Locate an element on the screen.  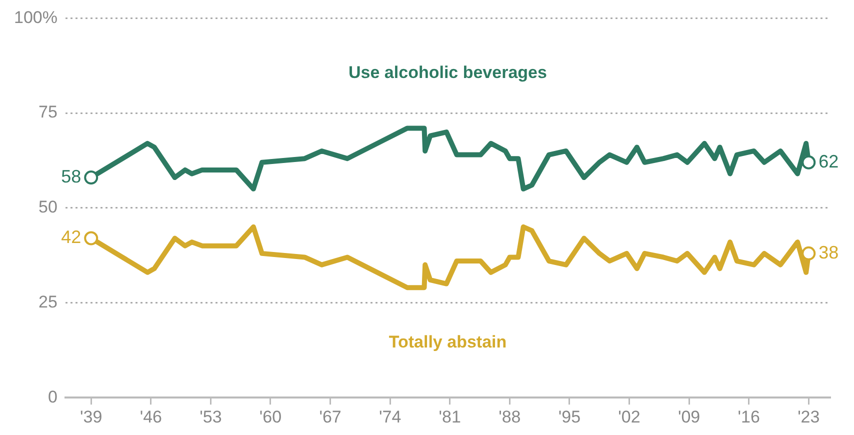
x-tick-label: '60 is located at coordinates (270, 416).